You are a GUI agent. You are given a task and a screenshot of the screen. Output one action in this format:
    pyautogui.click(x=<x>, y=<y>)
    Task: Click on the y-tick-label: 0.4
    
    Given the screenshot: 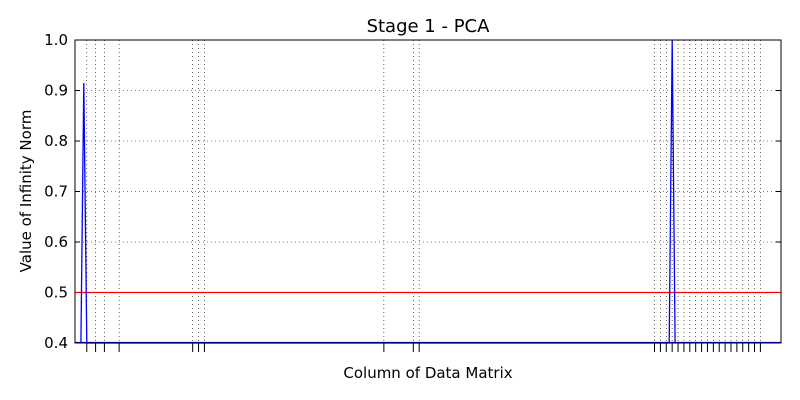 What is the action you would take?
    pyautogui.click(x=56, y=343)
    